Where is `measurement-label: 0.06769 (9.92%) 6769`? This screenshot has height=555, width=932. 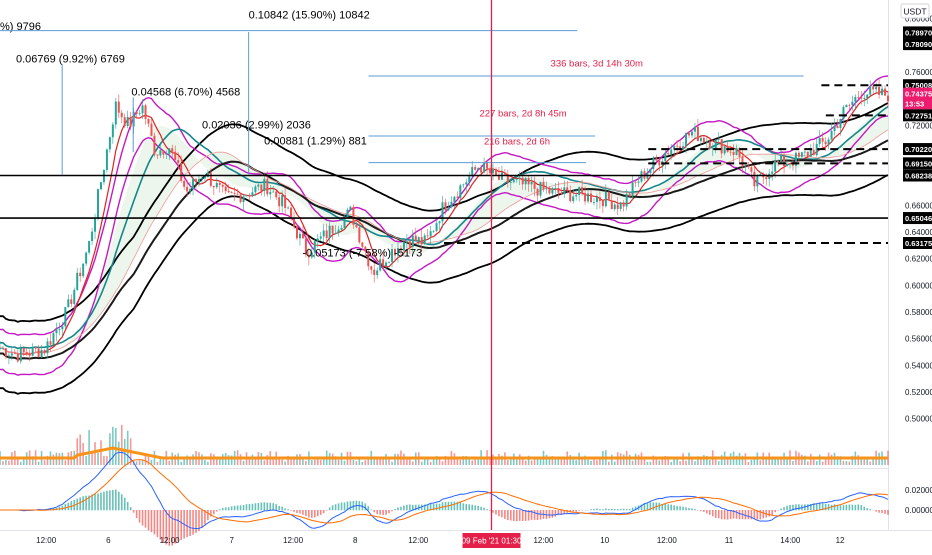 measurement-label: 0.06769 (9.92%) 6769 is located at coordinates (70, 60).